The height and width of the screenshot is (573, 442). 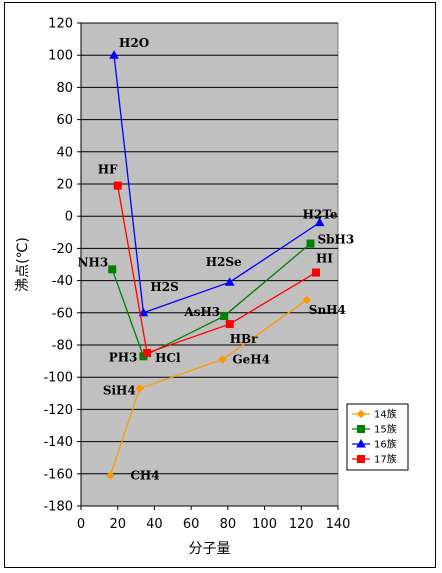 I want to click on legend-item: 14族, so click(x=374, y=414).